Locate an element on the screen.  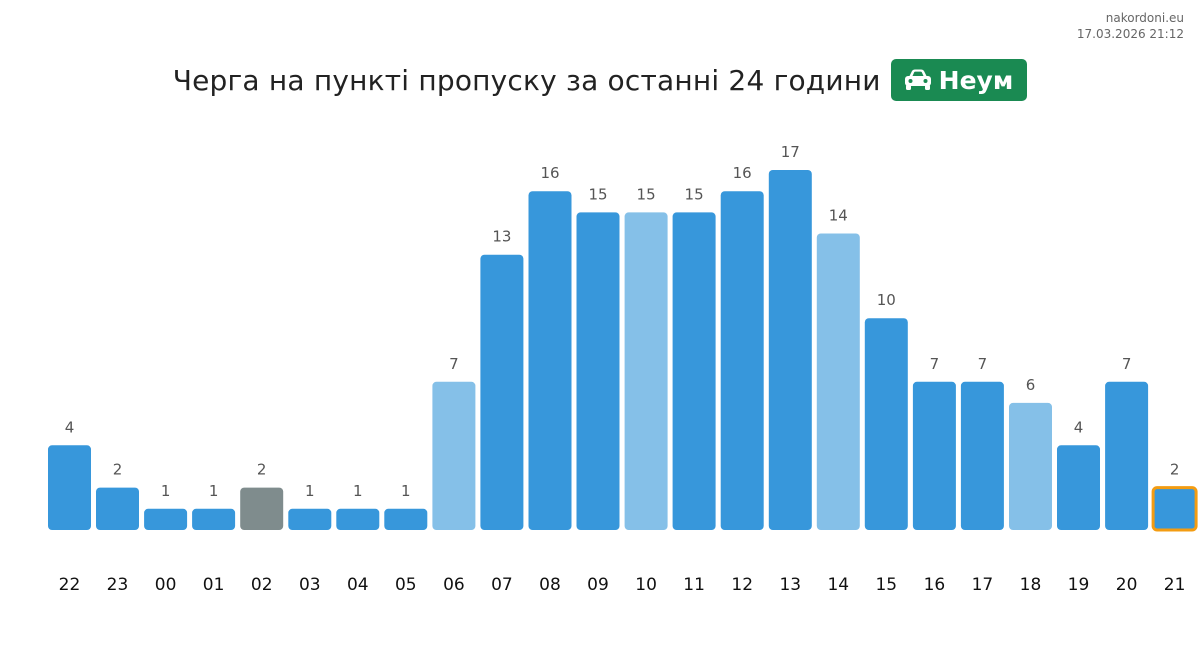
x-tick-21: 21 is located at coordinates (1175, 585).